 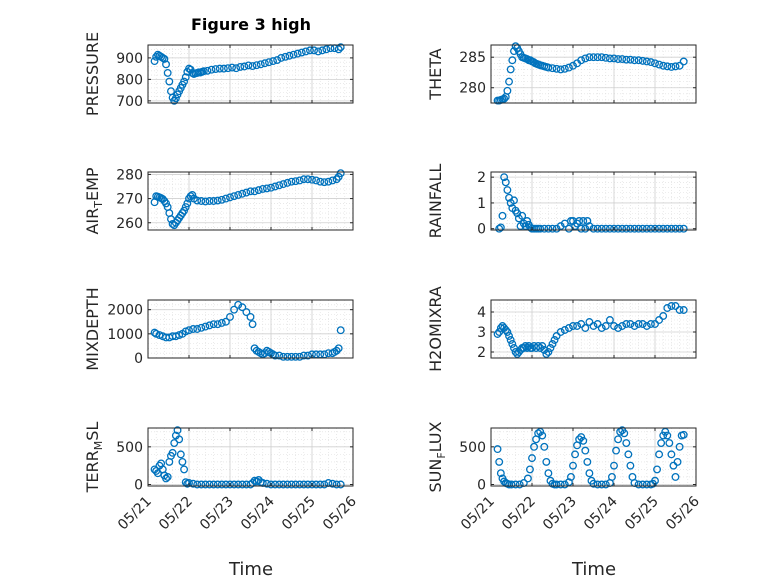 What do you see at coordinates (435, 329) in the screenshot?
I see `y-axis-label: H2OMIXRA` at bounding box center [435, 329].